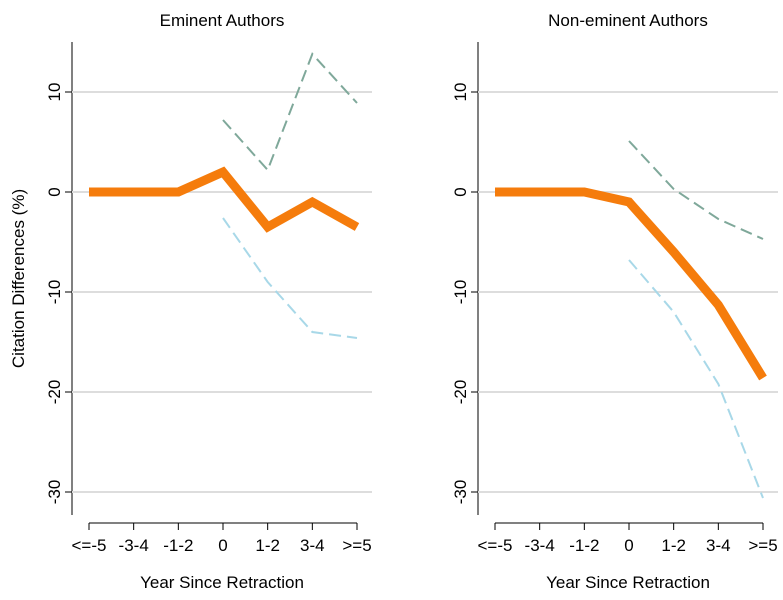 The width and height of the screenshot is (783, 600). Describe the element at coordinates (628, 20) in the screenshot. I see `chart-title: Non-eminent Authors` at that location.